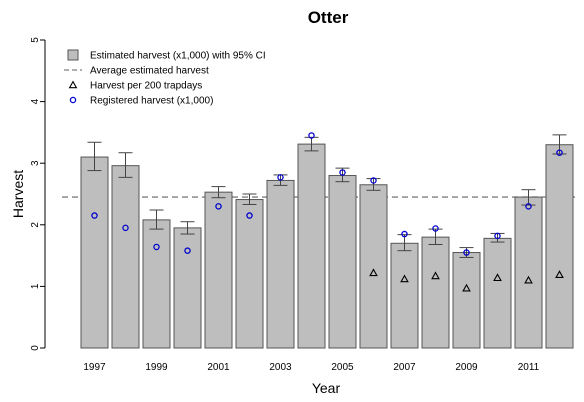 Image resolution: width=584 pixels, height=402 pixels. I want to click on y-tick-label: 1, so click(35, 286).